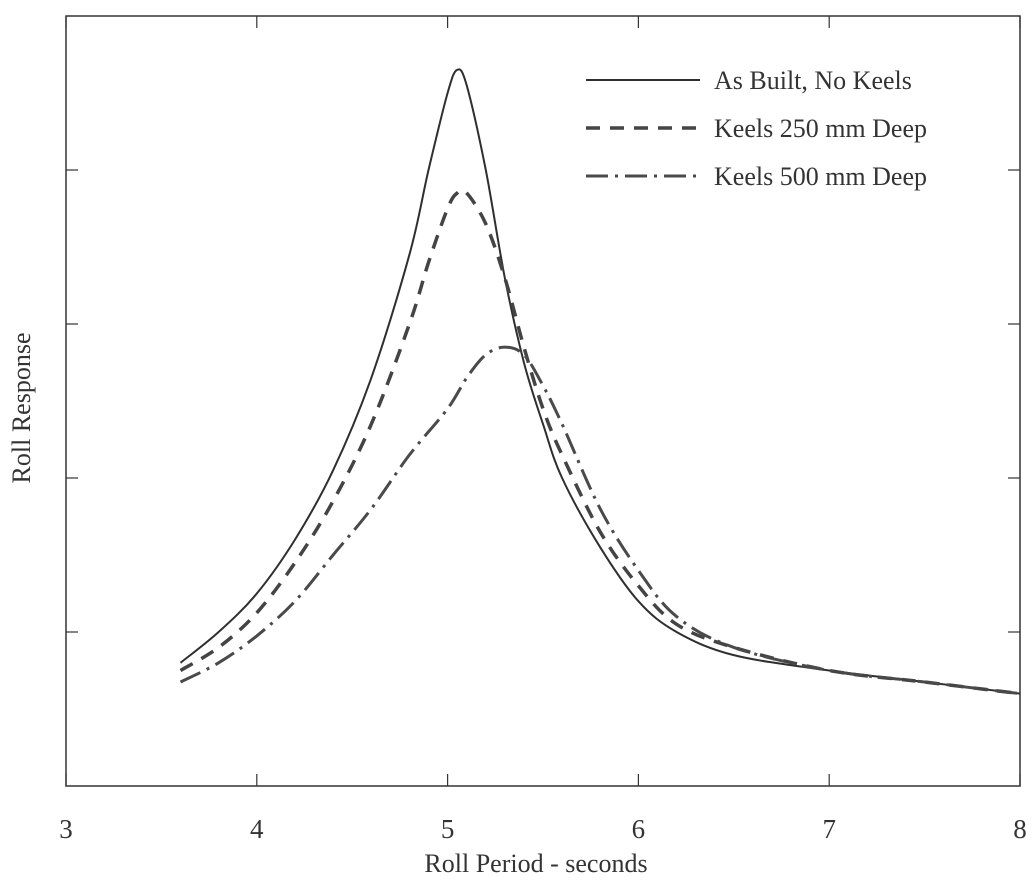 Image resolution: width=1034 pixels, height=887 pixels. Describe the element at coordinates (1020, 829) in the screenshot. I see `x-tick-label: 8` at that location.